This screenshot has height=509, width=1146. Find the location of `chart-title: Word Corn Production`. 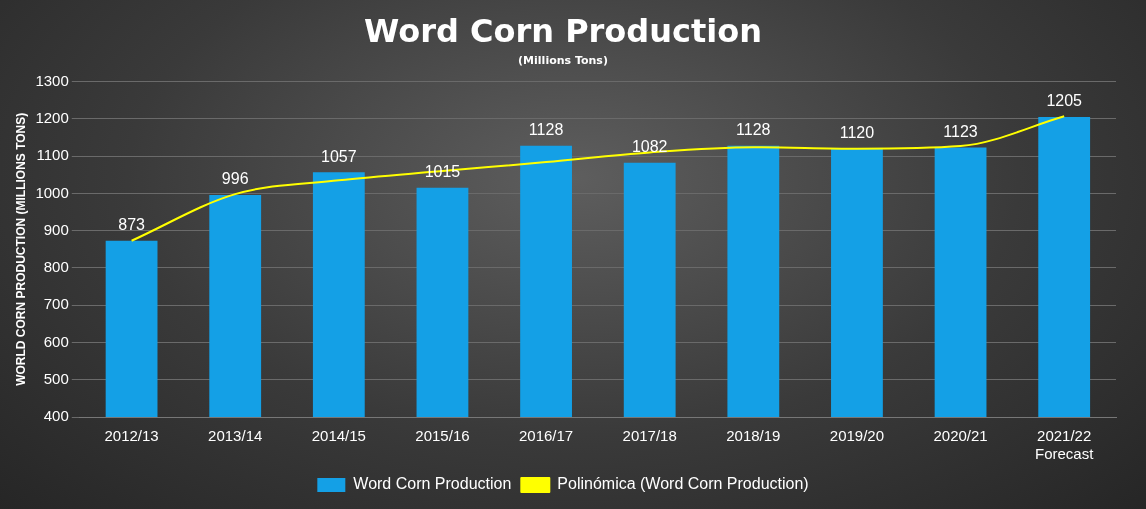

chart-title: Word Corn Production is located at coordinates (563, 30).